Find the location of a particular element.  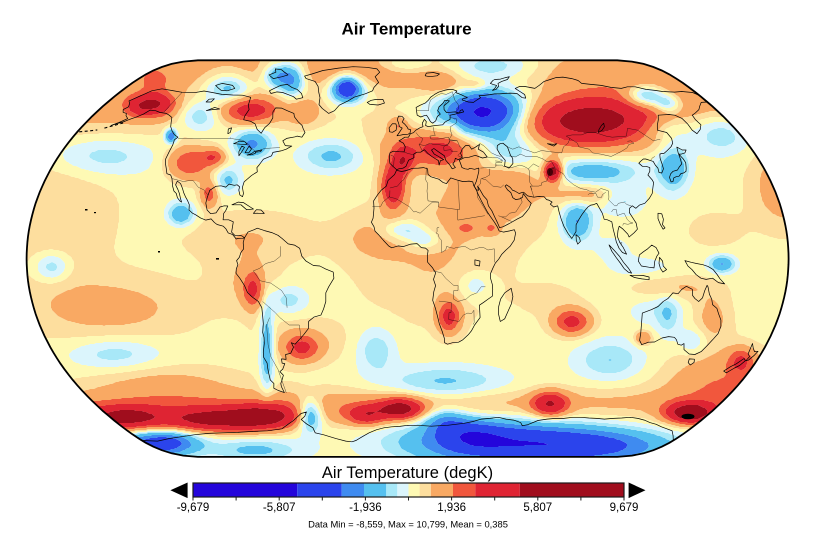

svg-text: Air Temperature is located at coordinates (406, 29).